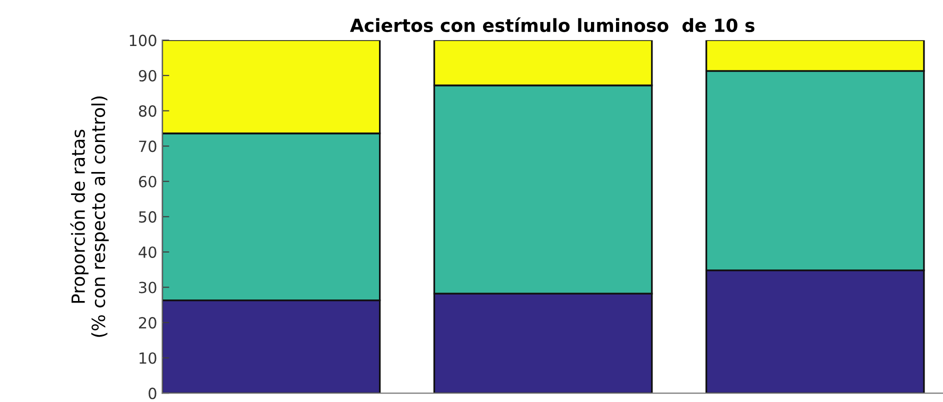  Describe the element at coordinates (147, 111) in the screenshot. I see `y-tick-label: 80` at that location.